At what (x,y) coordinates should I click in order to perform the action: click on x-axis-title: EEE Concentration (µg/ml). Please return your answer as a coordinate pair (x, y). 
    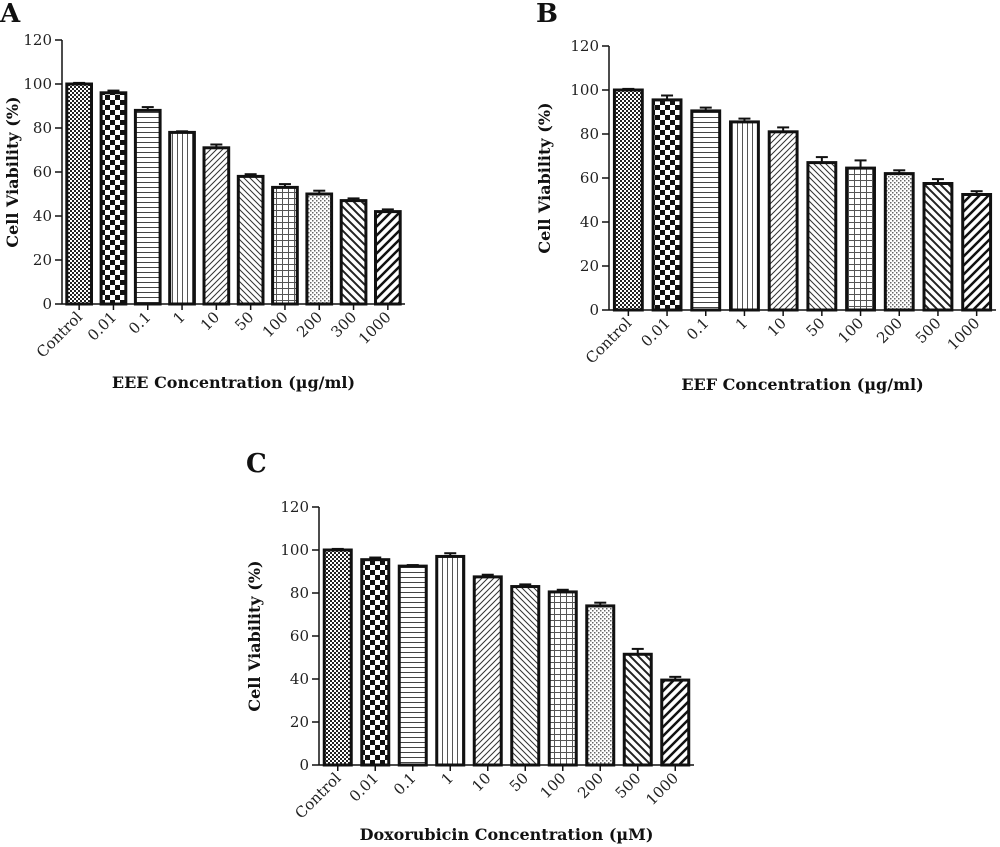
    Looking at the image, I should click on (233, 382).